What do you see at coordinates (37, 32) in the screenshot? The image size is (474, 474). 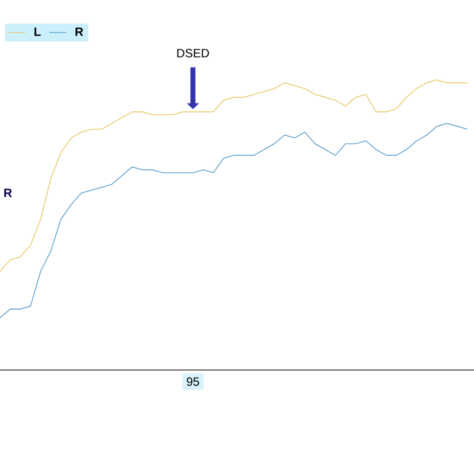 I see `legend-label: L` at bounding box center [37, 32].